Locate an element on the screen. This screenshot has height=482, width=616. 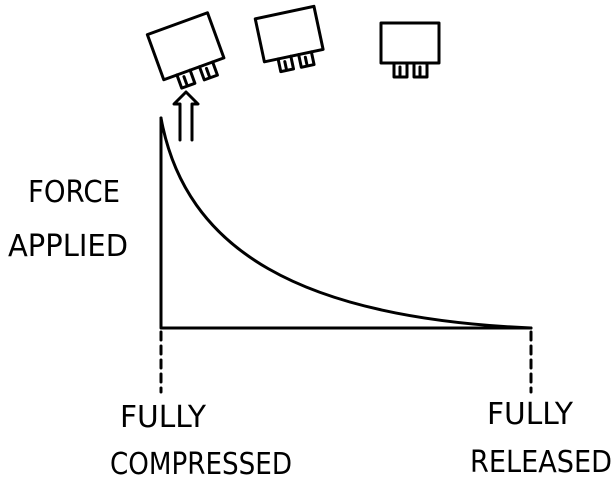
dashed-guides is located at coordinates (346, 362).